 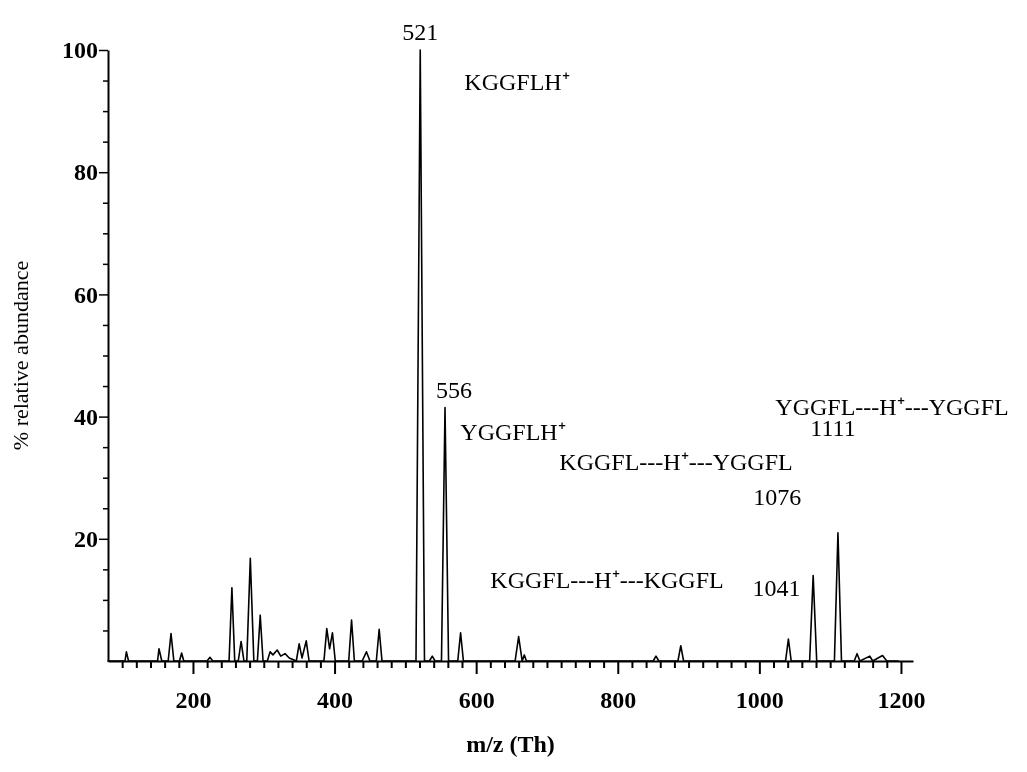 What do you see at coordinates (86, 294) in the screenshot?
I see `y-tick-label: 60` at bounding box center [86, 294].